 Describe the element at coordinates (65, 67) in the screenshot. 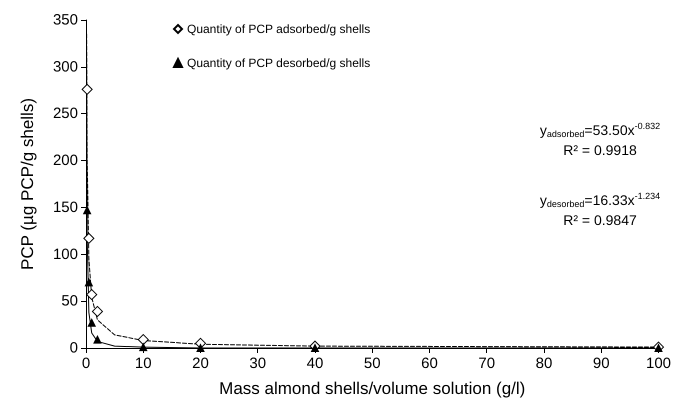

I see `y-tick-label: 300` at that location.